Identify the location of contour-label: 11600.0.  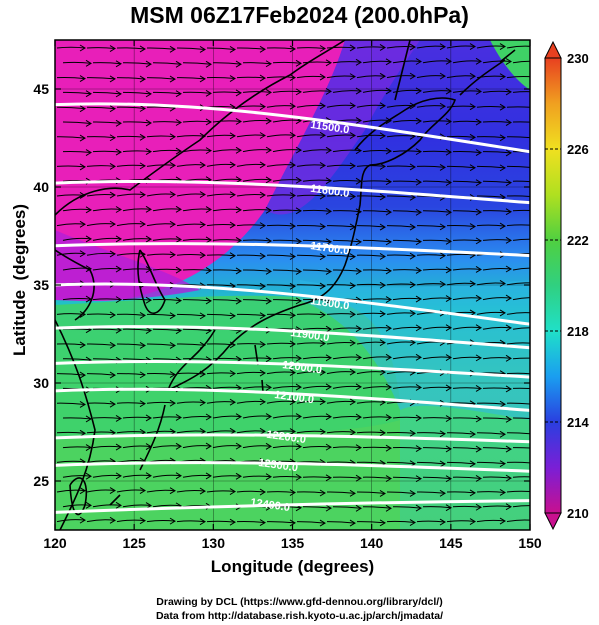
(330, 191).